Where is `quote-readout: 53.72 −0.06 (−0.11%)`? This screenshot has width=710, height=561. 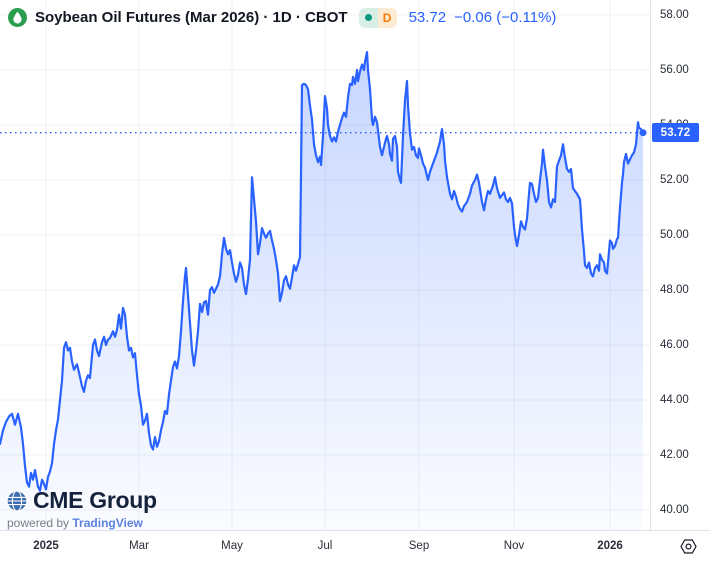 quote-readout: 53.72 −0.06 (−0.11%) is located at coordinates (483, 17).